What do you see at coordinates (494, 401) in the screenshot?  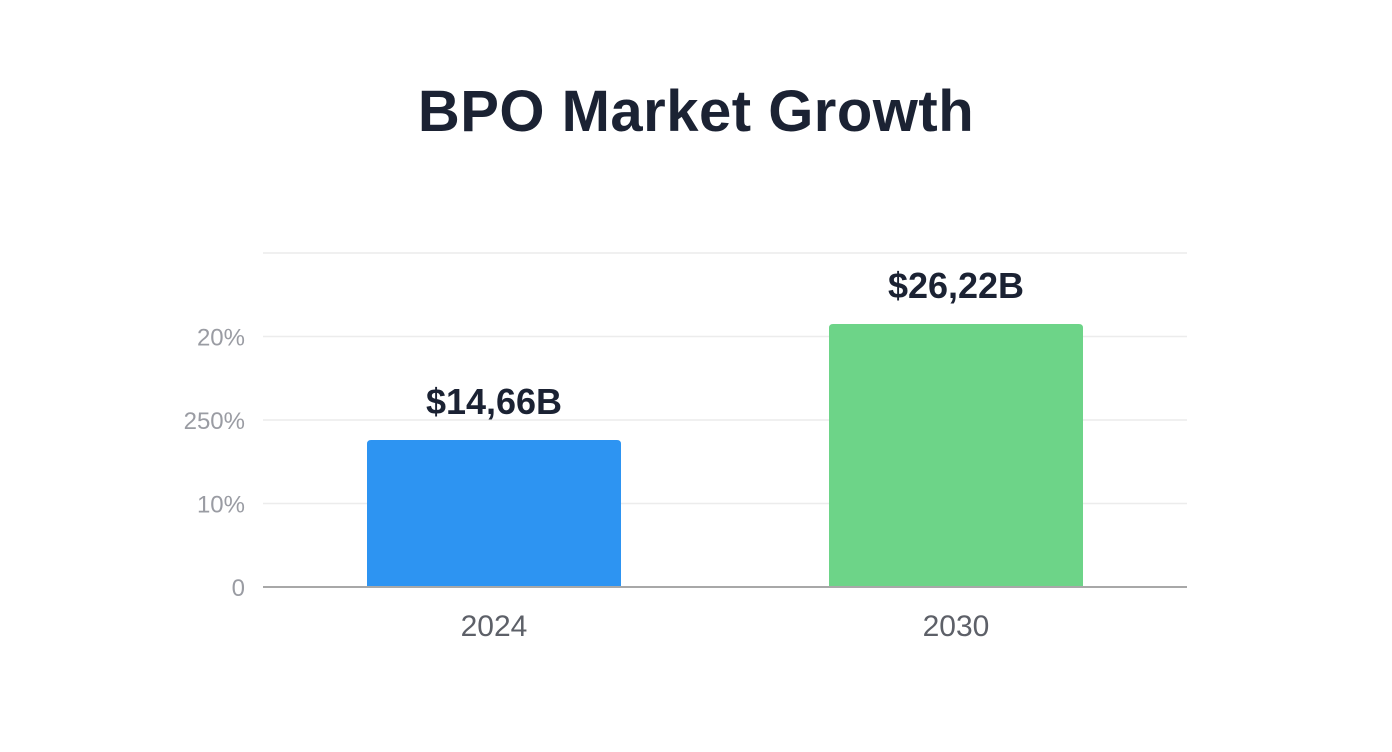 I see `data-label: $14,66B` at bounding box center [494, 401].